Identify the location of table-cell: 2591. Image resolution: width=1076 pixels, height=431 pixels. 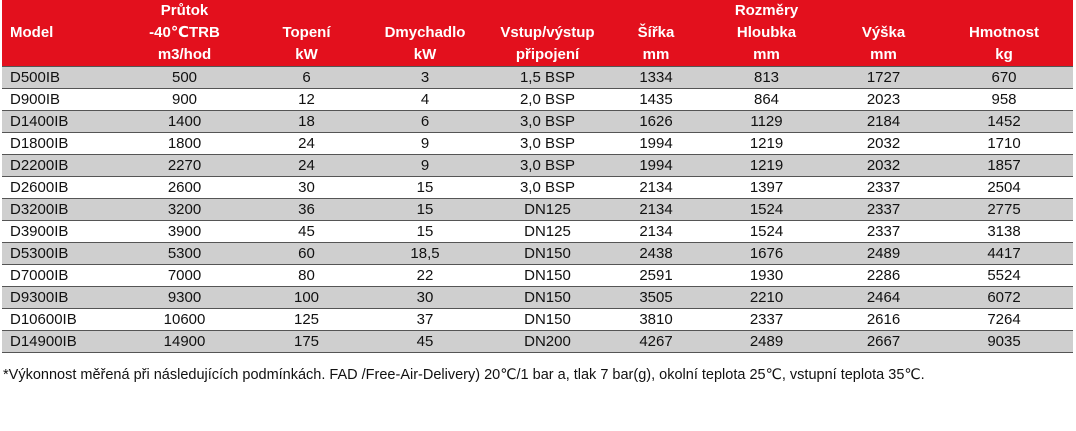
(656, 275).